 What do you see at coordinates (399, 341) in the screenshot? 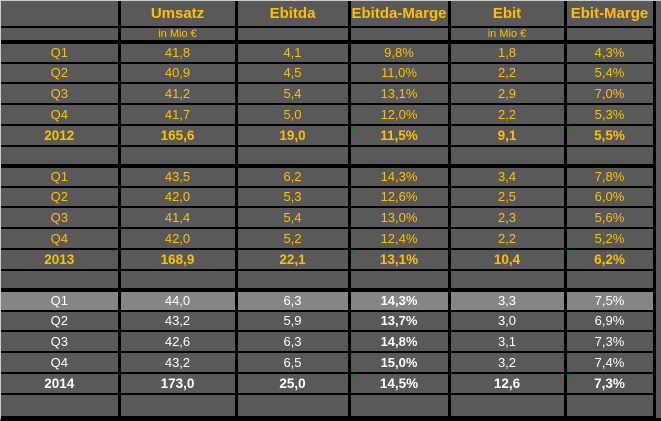
I see `cell-value: 14,8%` at bounding box center [399, 341].